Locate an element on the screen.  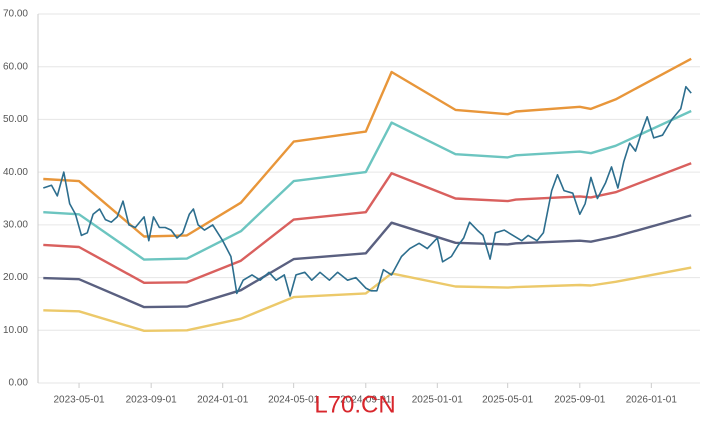
y-tick-label: 20.00 is located at coordinates (15, 277).